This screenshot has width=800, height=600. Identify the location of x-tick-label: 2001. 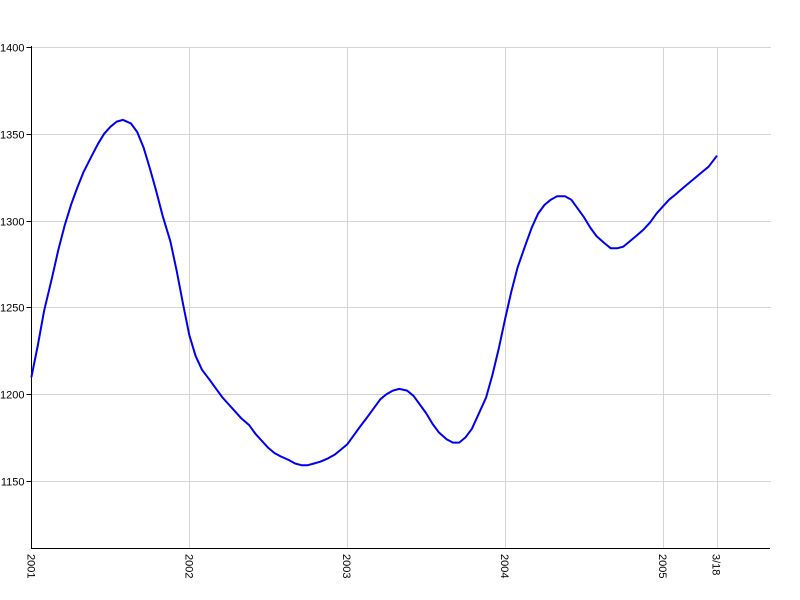
(31, 566).